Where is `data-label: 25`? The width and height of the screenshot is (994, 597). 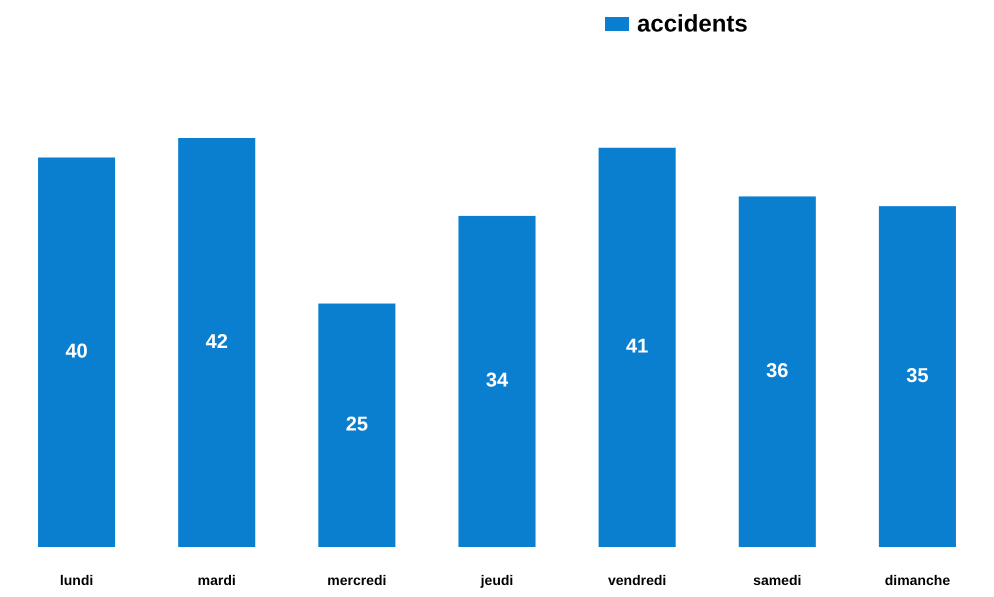
data-label: 25 is located at coordinates (357, 425).